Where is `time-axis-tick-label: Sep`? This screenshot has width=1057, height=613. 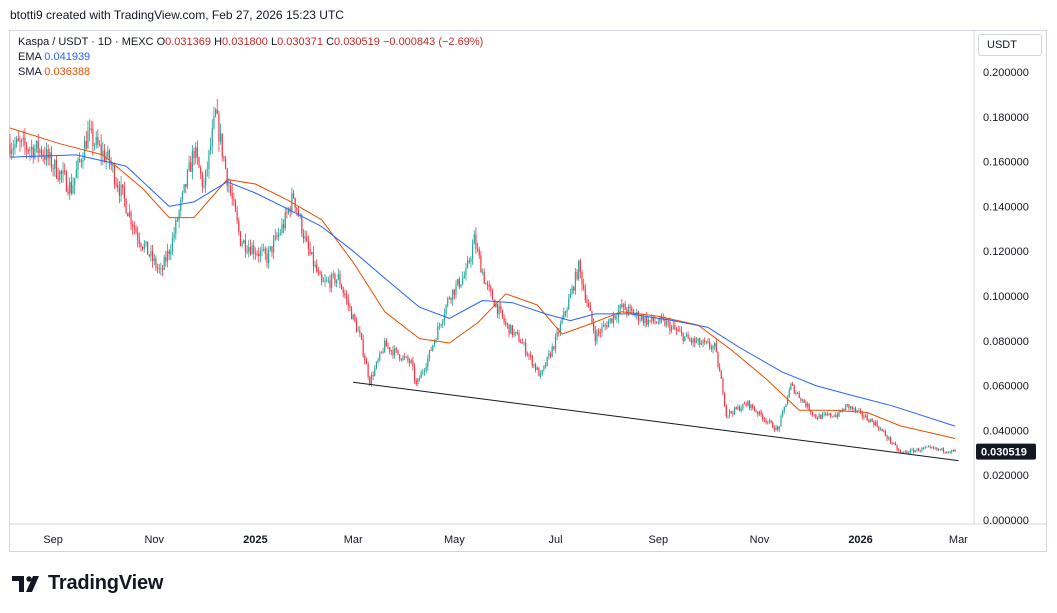
time-axis-tick-label: Sep is located at coordinates (53, 540).